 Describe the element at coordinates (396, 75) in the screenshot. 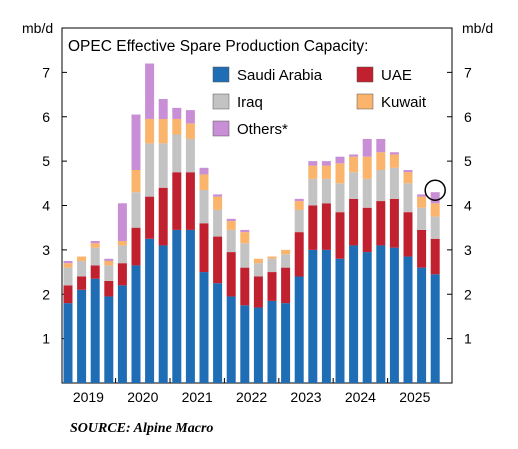

I see `legend-label: UAE` at that location.